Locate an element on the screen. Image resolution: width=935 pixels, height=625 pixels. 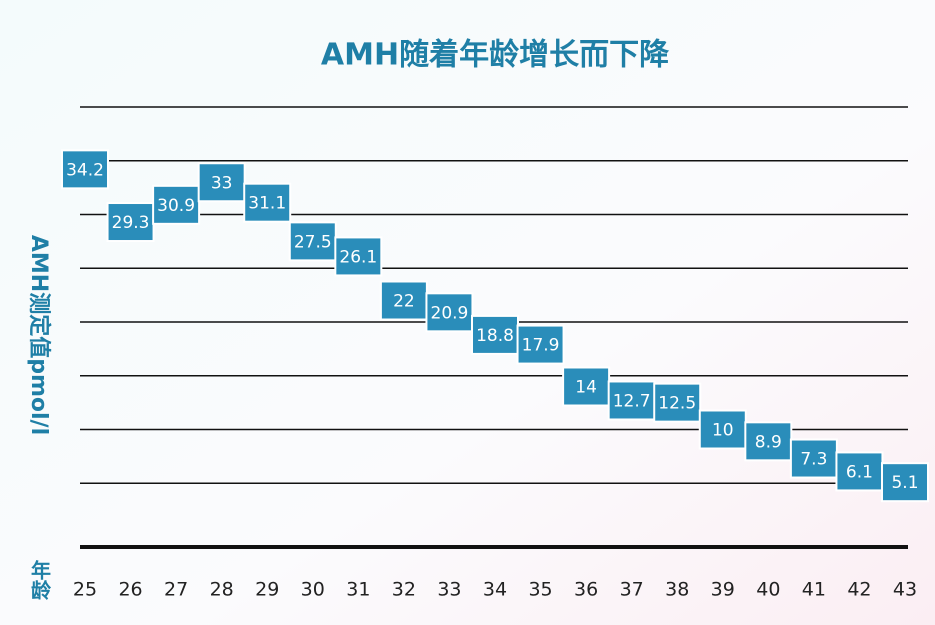
x-tick-label: 40 is located at coordinates (768, 590).